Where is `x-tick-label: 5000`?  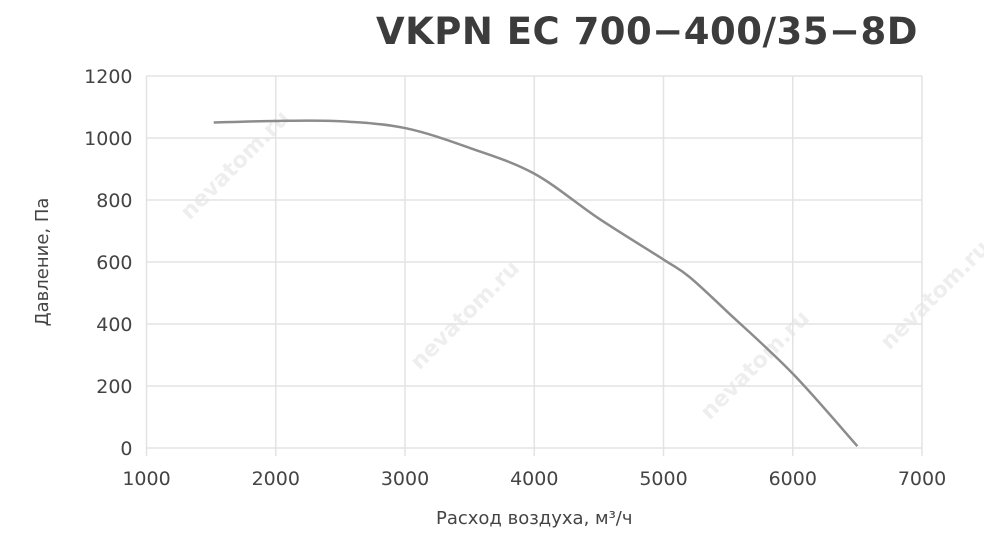
x-tick-label: 5000 is located at coordinates (663, 479).